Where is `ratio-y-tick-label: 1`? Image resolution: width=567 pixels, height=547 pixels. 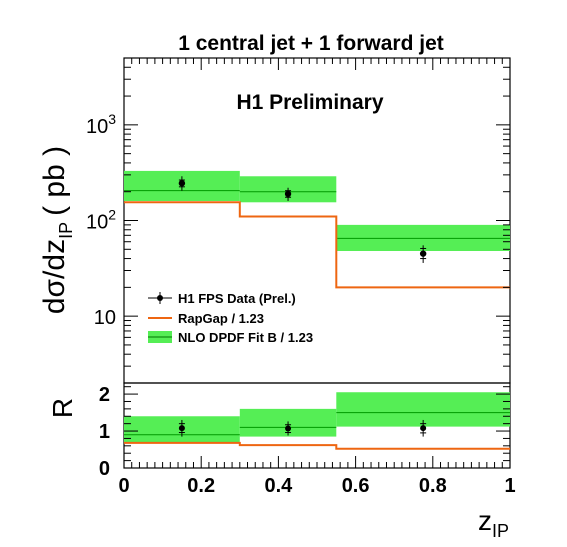 ratio-y-tick-label: 1 is located at coordinates (104, 432).